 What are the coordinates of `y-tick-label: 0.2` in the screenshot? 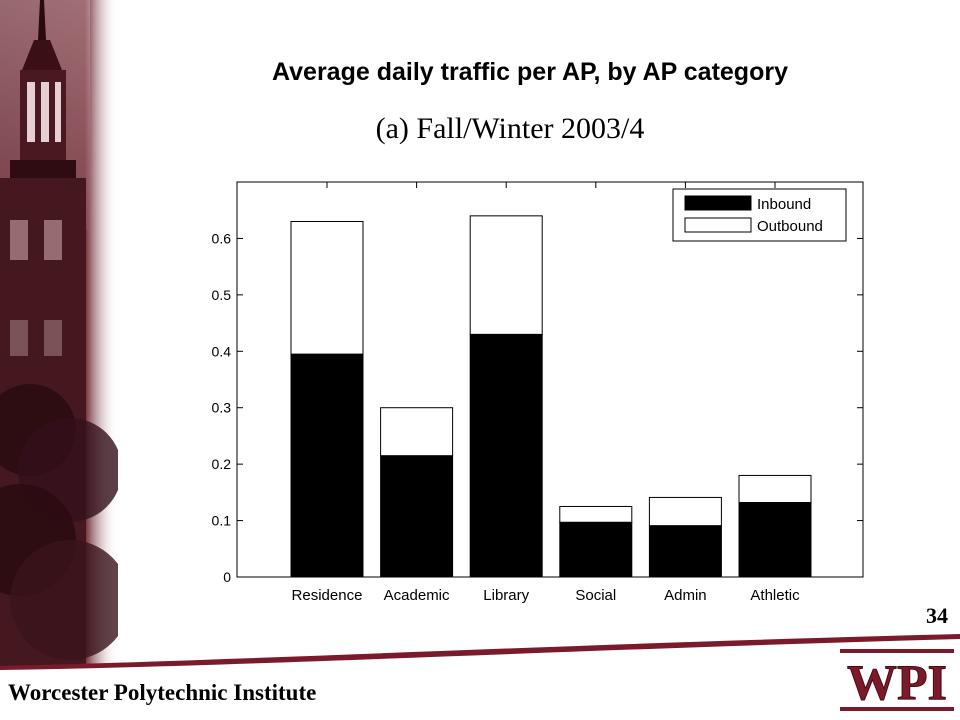 It's located at (222, 464).